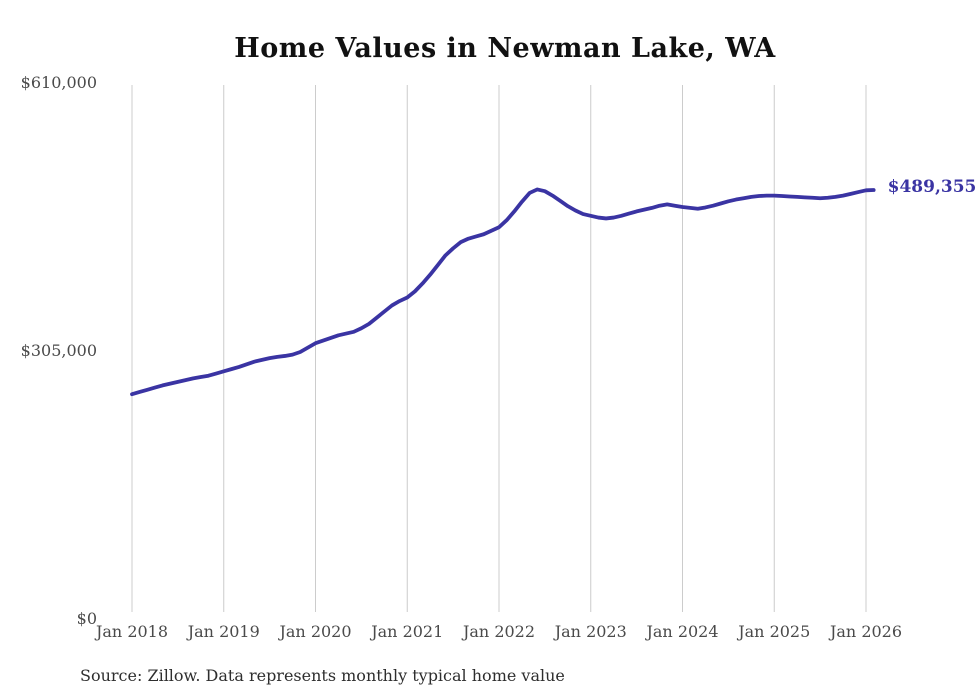 This screenshot has width=980, height=699. Describe the element at coordinates (932, 187) in the screenshot. I see `current-value-label: $489,355` at that location.